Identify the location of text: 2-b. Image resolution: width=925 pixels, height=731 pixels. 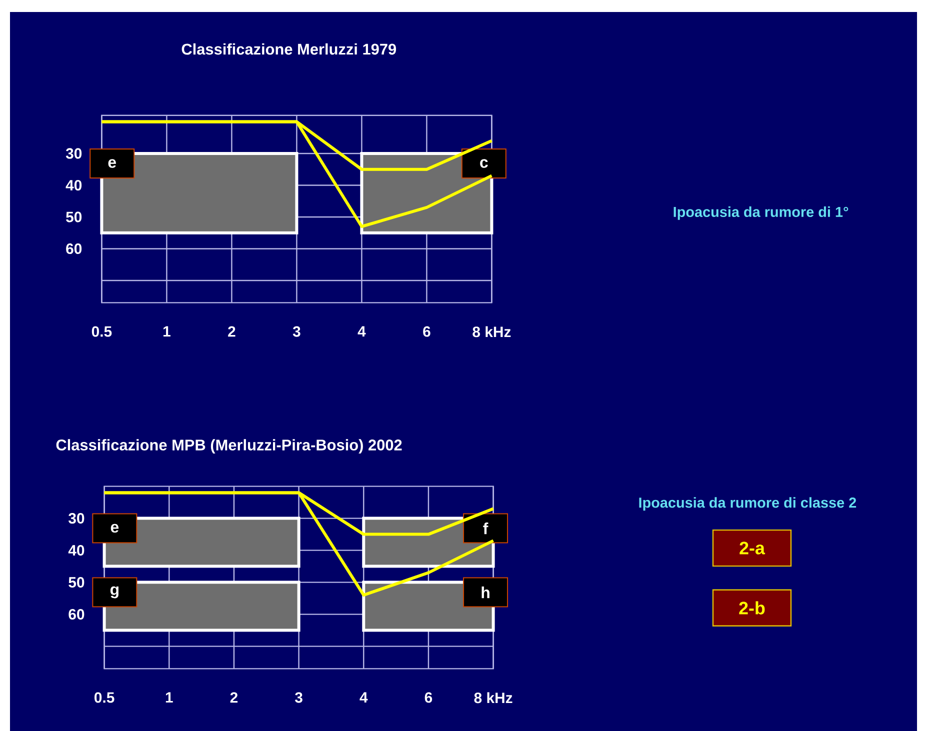
(752, 607).